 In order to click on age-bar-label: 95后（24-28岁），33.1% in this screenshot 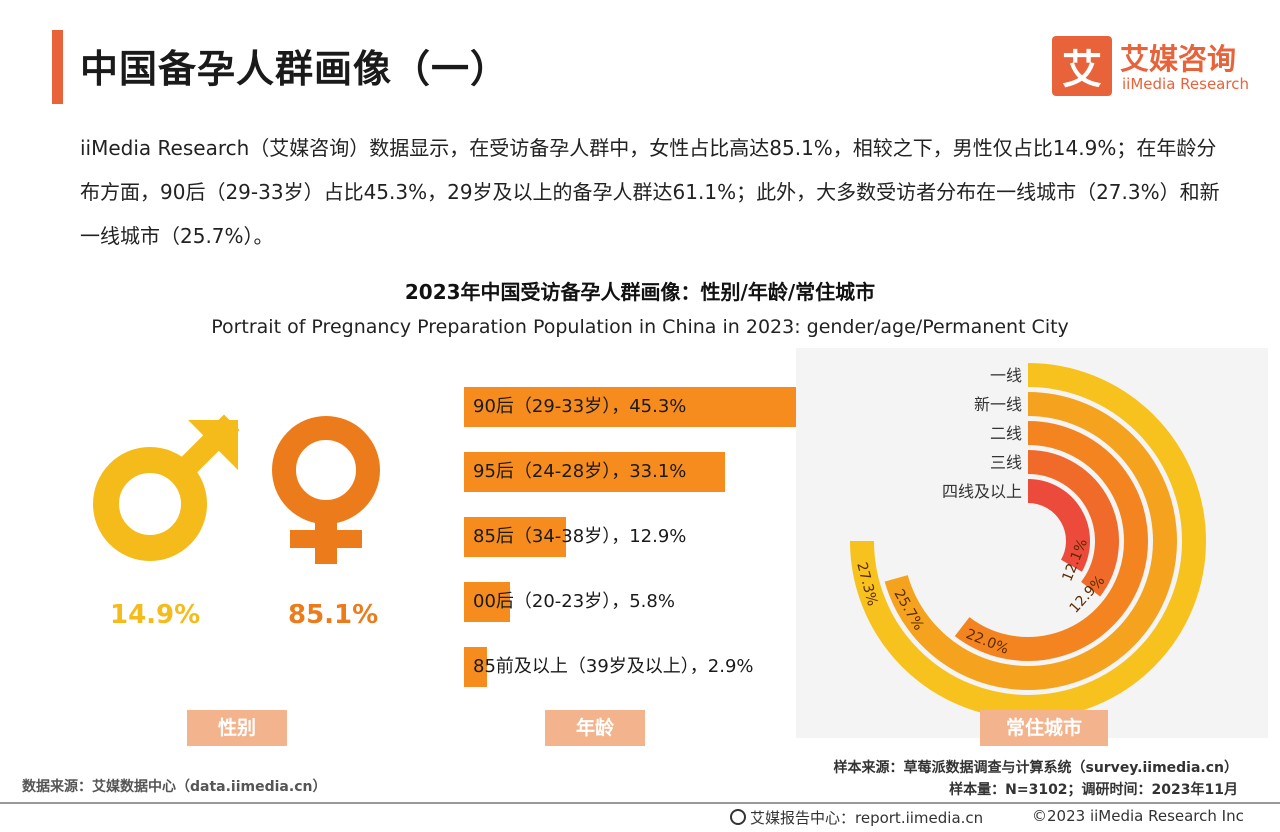, I will do `click(580, 471)`.